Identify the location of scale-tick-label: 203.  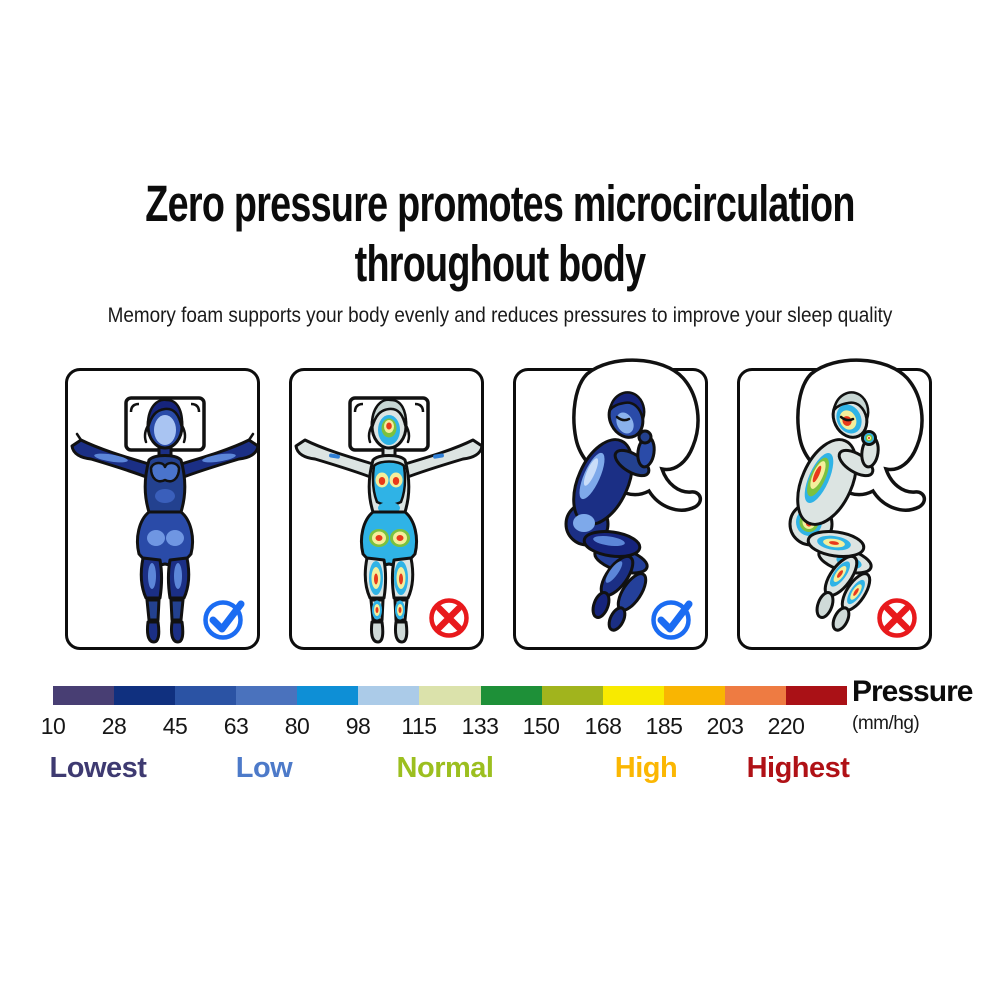
(725, 726).